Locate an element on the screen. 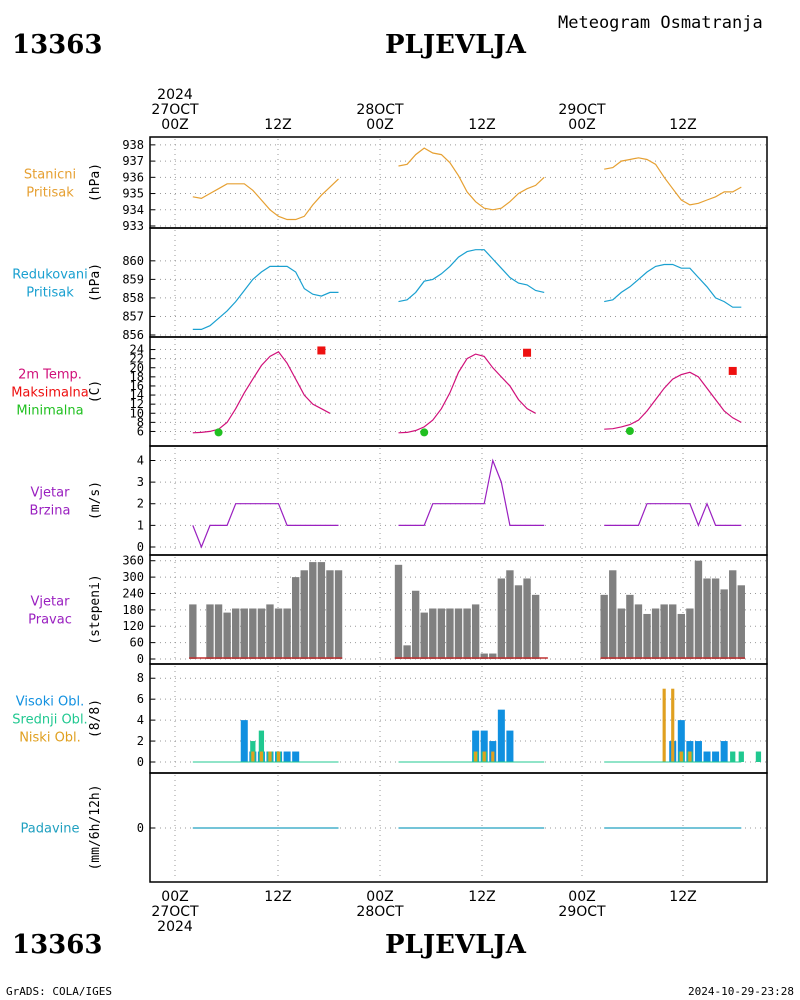 The height and width of the screenshot is (1000, 800). y-tick-label: 934 is located at coordinates (133, 210).